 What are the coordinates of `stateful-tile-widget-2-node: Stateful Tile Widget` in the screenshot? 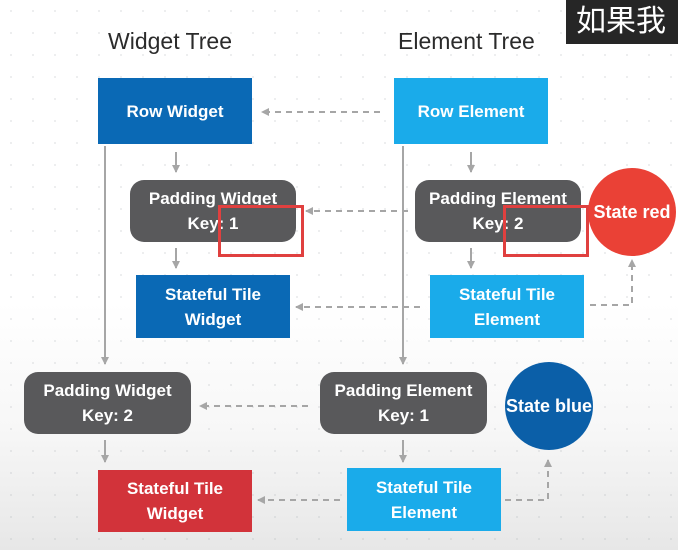 It's located at (175, 501).